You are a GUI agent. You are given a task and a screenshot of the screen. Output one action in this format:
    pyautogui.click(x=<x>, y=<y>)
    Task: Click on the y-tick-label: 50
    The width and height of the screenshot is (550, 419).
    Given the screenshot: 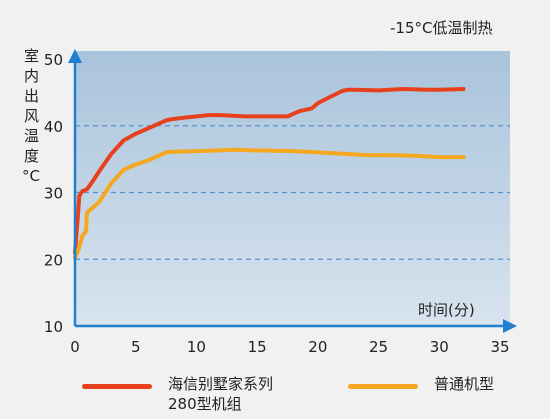 What is the action you would take?
    pyautogui.click(x=53, y=60)
    